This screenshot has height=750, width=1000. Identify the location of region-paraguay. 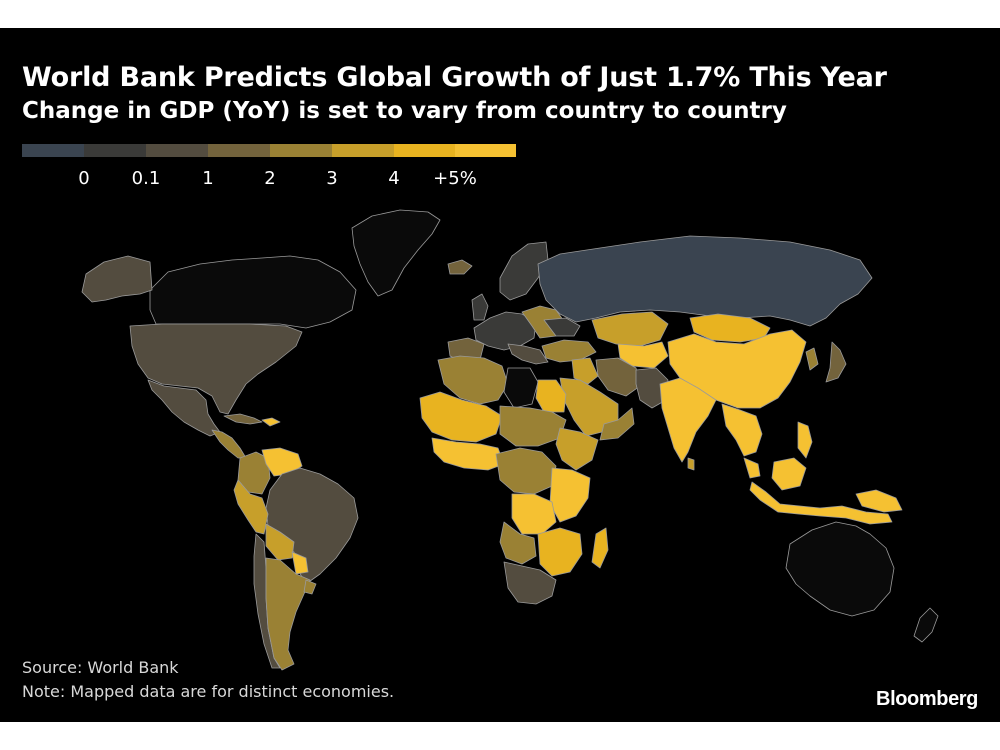
(300, 563).